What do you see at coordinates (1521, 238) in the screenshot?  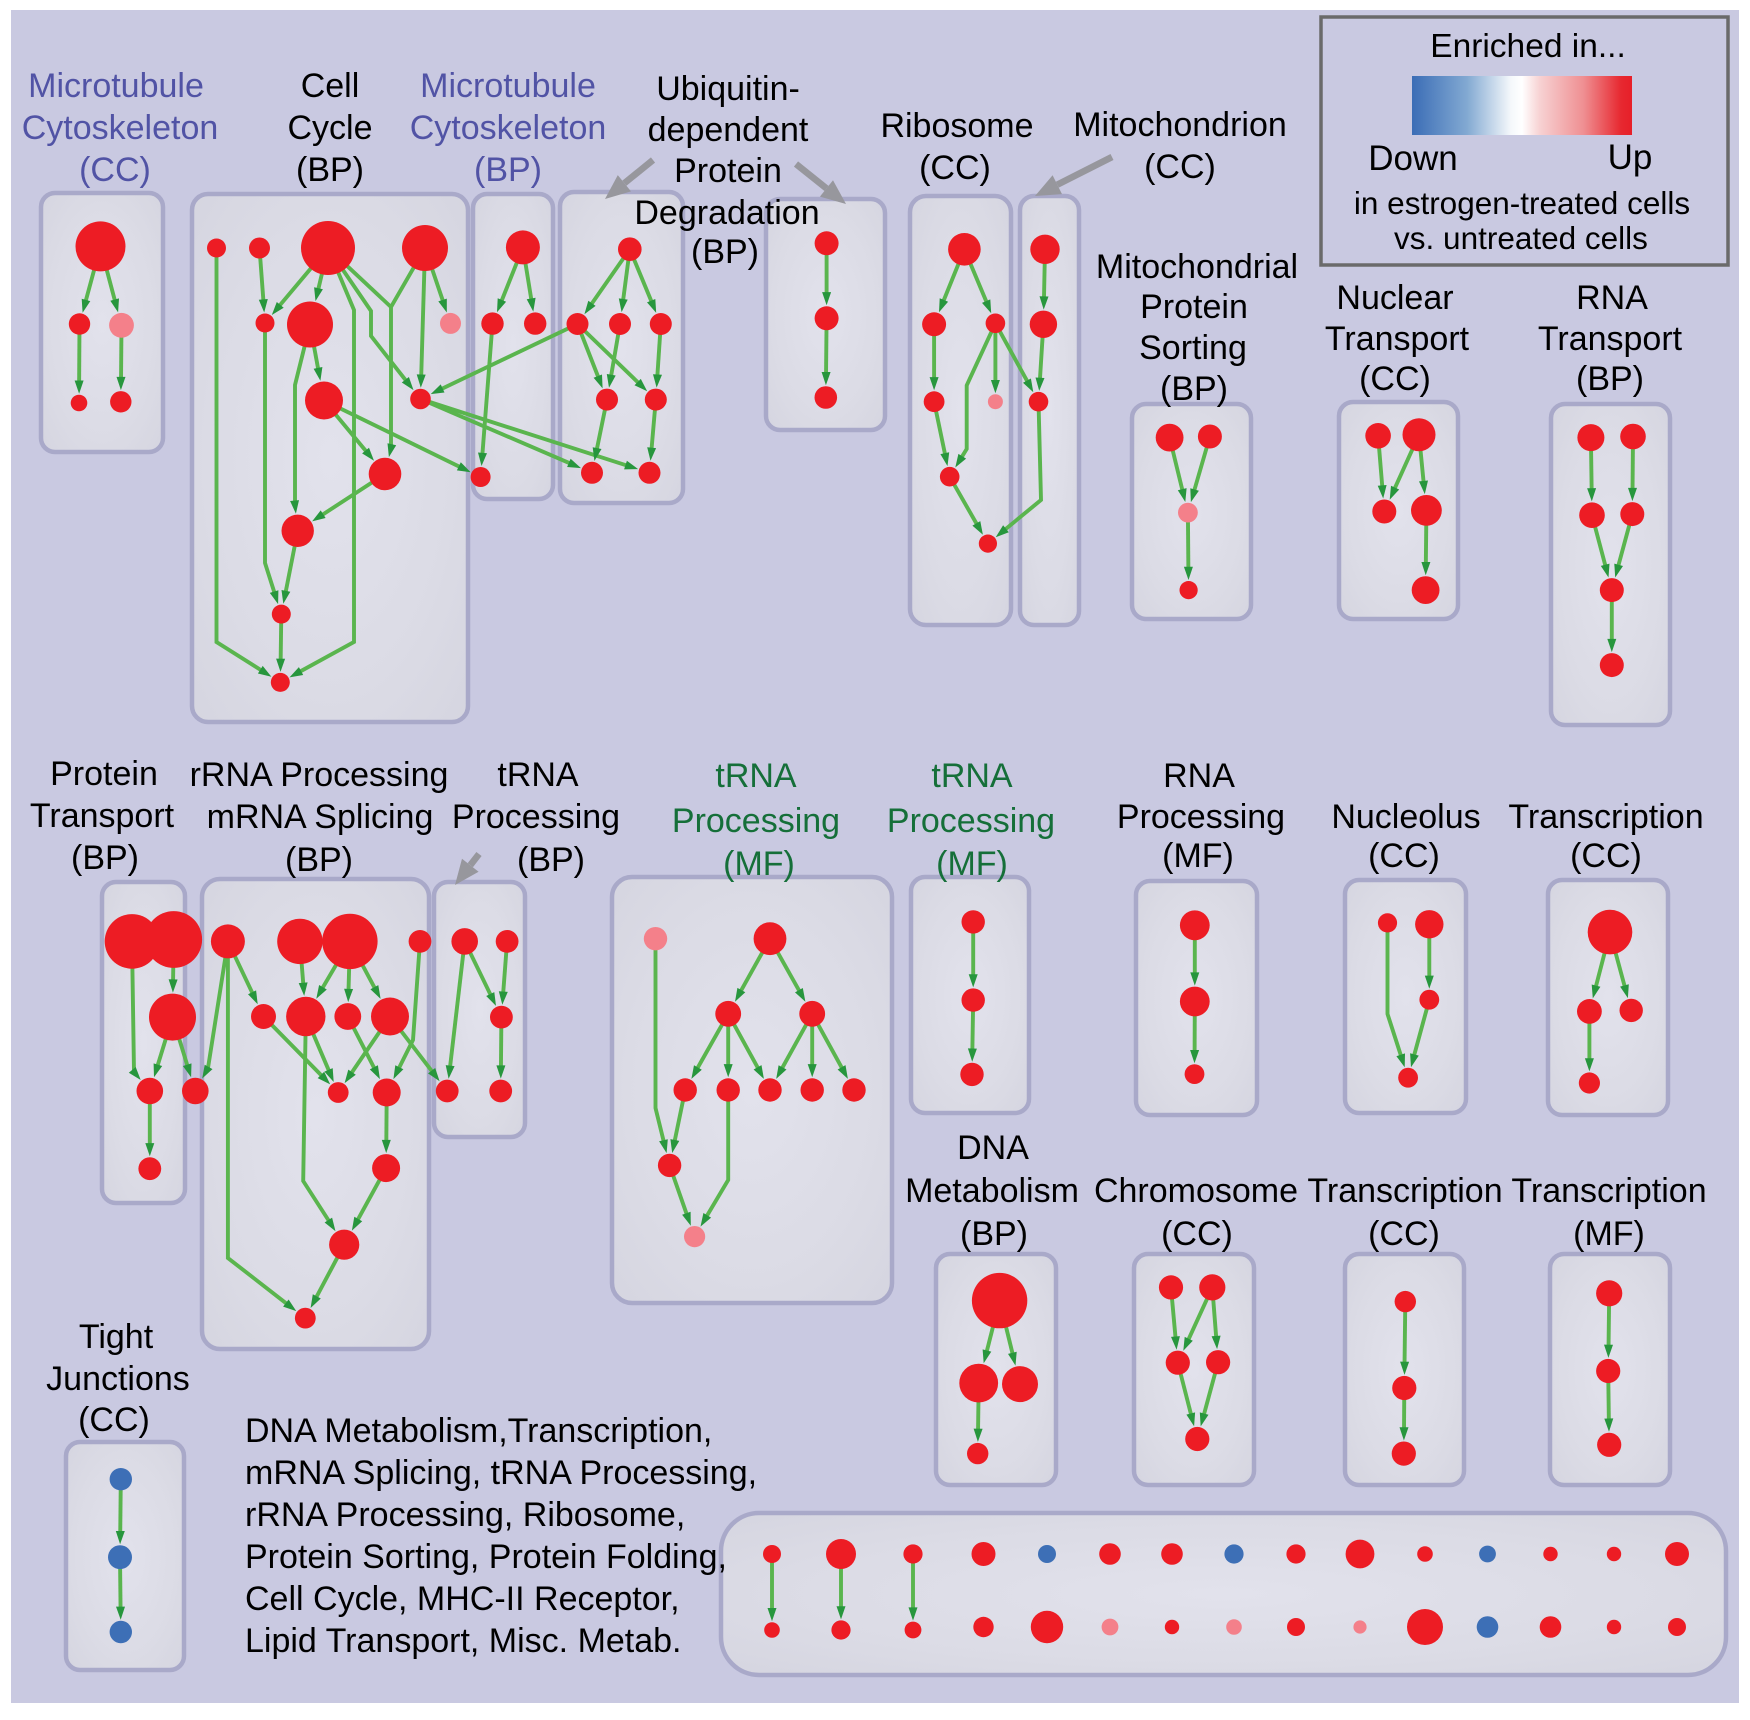 I see `svg-text: vs. untreated cells` at bounding box center [1521, 238].